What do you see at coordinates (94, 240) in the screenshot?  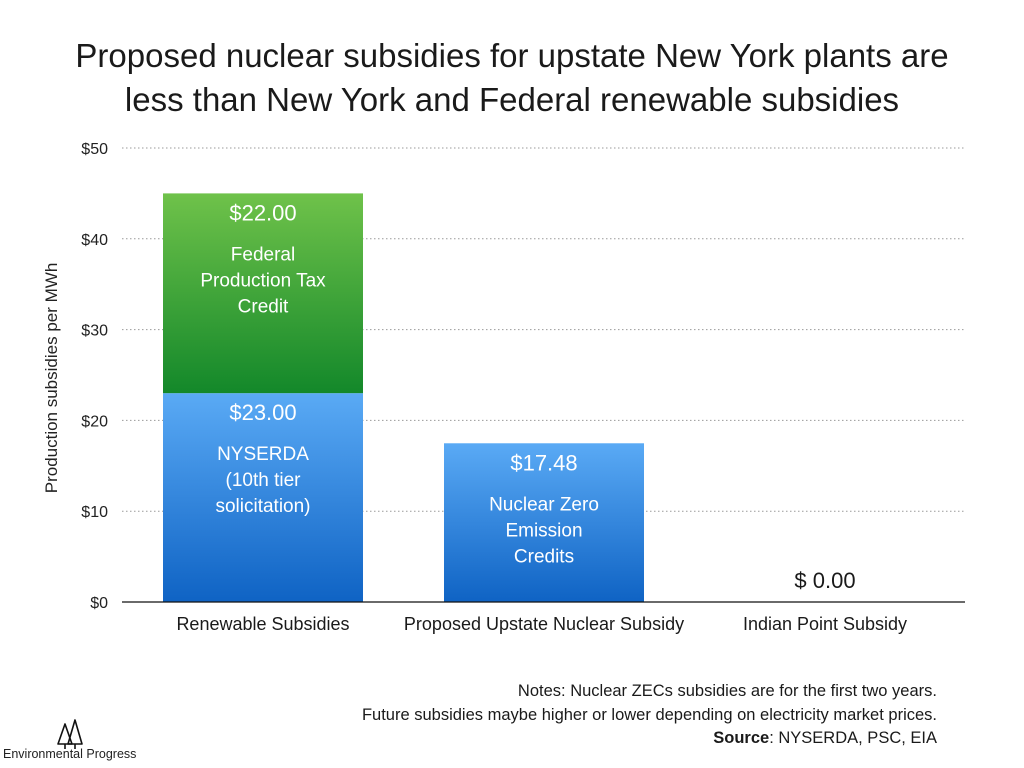 I see `y-tick-label: $40` at bounding box center [94, 240].